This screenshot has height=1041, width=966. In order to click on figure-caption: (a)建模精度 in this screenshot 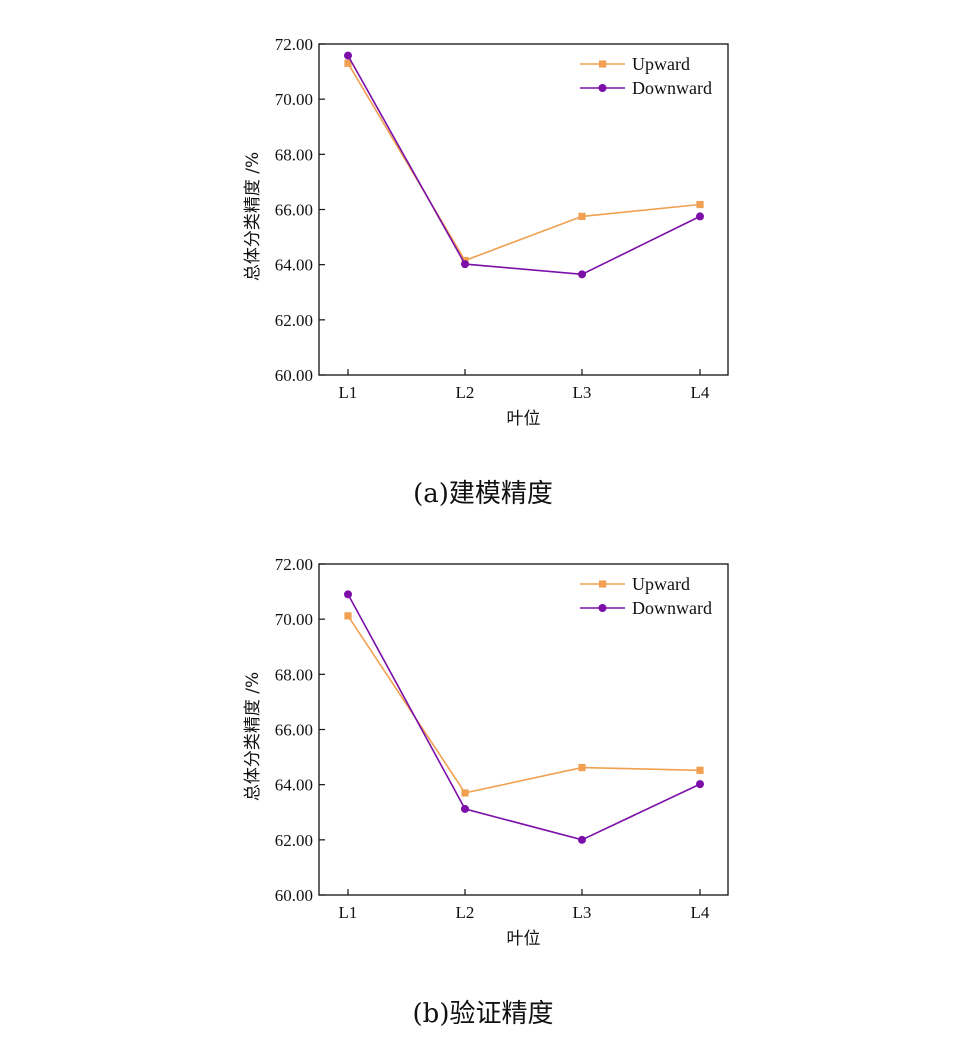, I will do `click(483, 494)`.